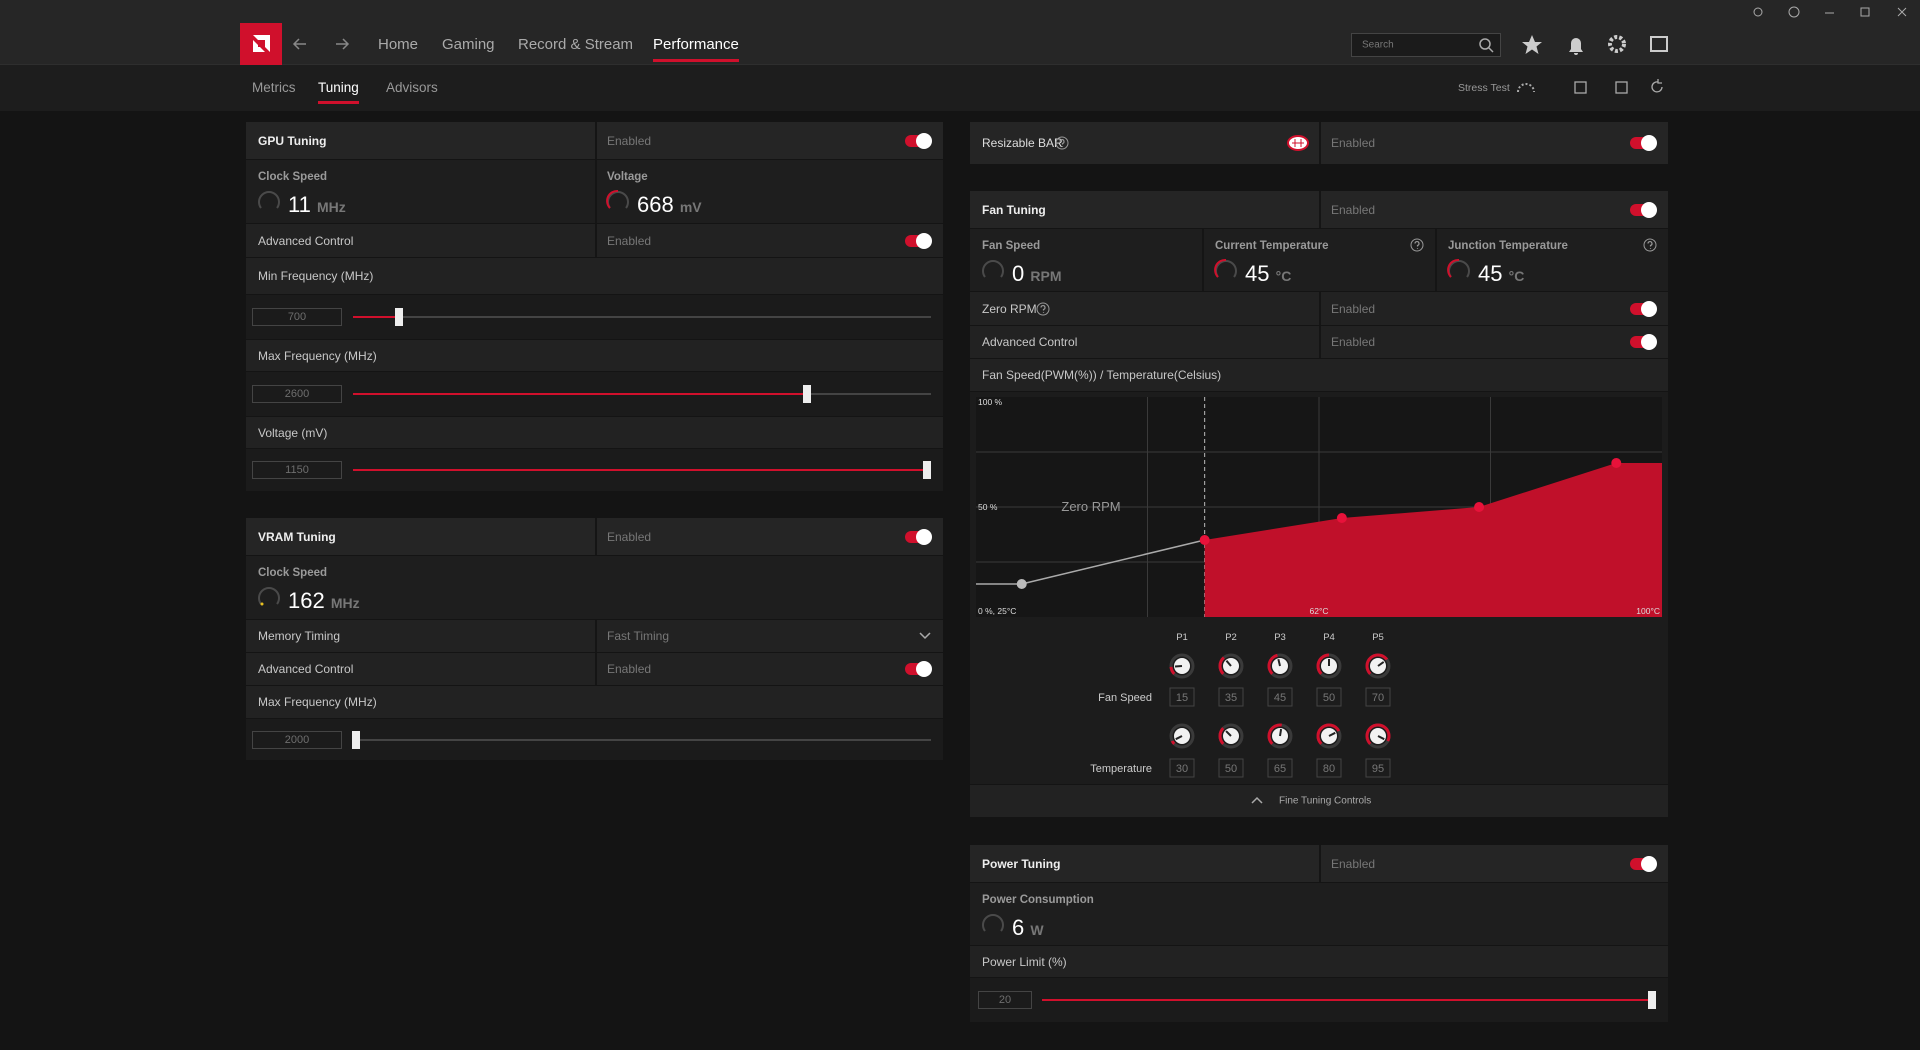 This screenshot has width=1920, height=1050. What do you see at coordinates (1014, 209) in the screenshot?
I see `section-title: Fan Tuning` at bounding box center [1014, 209].